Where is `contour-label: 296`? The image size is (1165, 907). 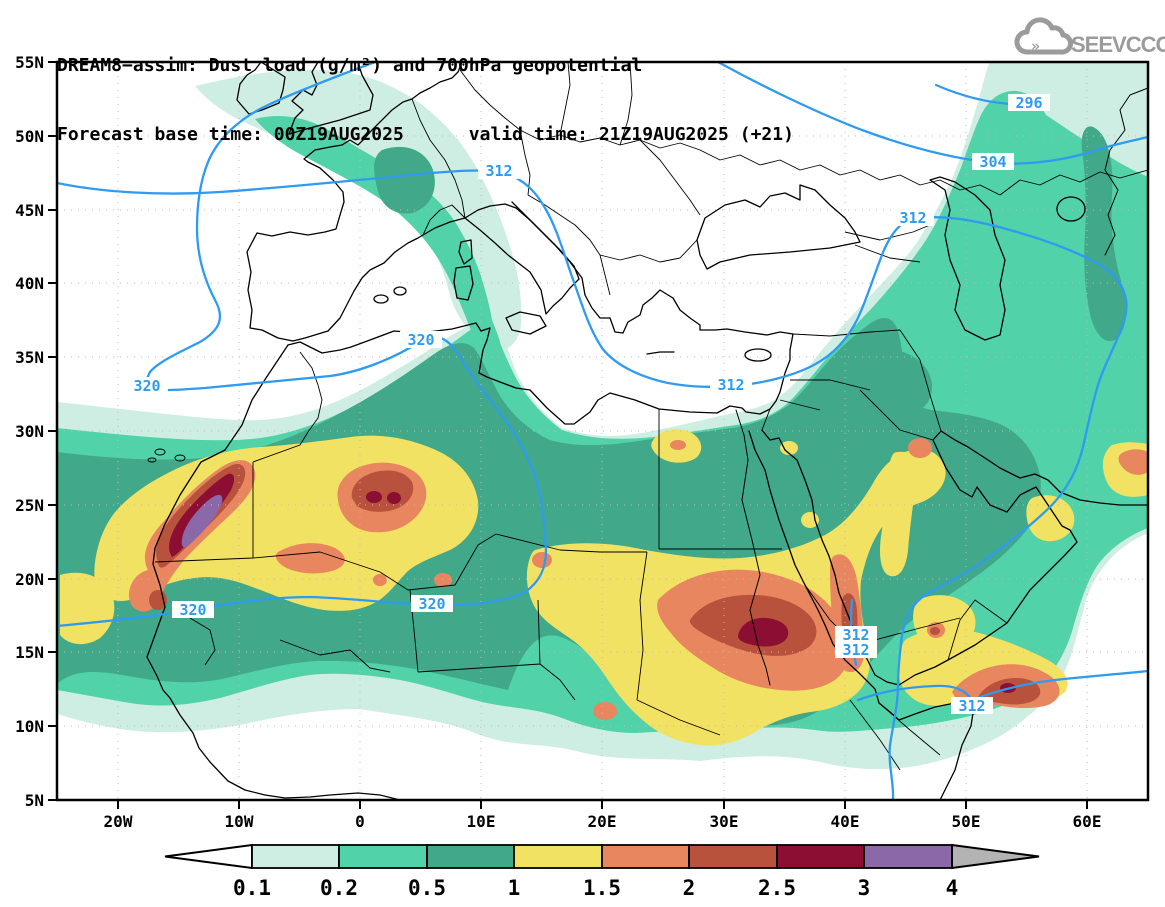
contour-label: 296 is located at coordinates (1029, 103).